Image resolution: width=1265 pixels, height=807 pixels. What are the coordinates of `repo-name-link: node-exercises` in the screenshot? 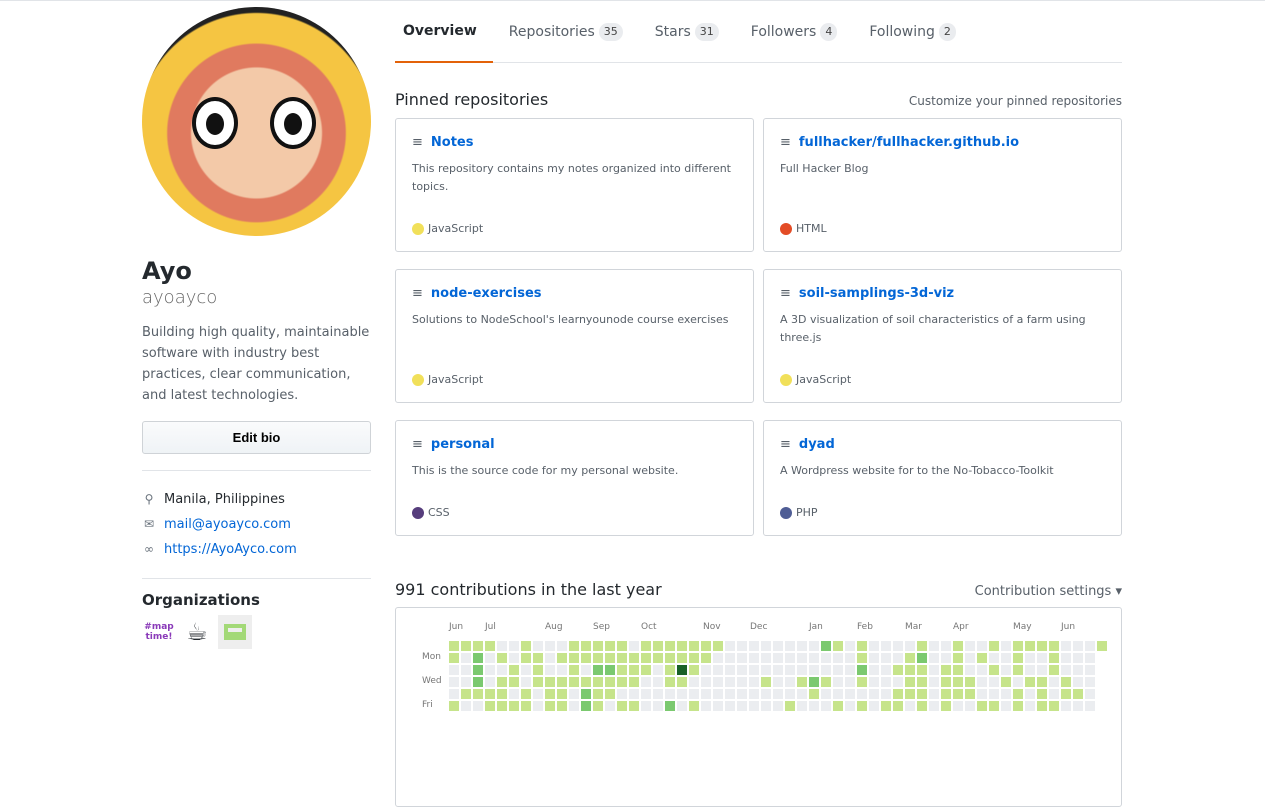 It's located at (486, 293).